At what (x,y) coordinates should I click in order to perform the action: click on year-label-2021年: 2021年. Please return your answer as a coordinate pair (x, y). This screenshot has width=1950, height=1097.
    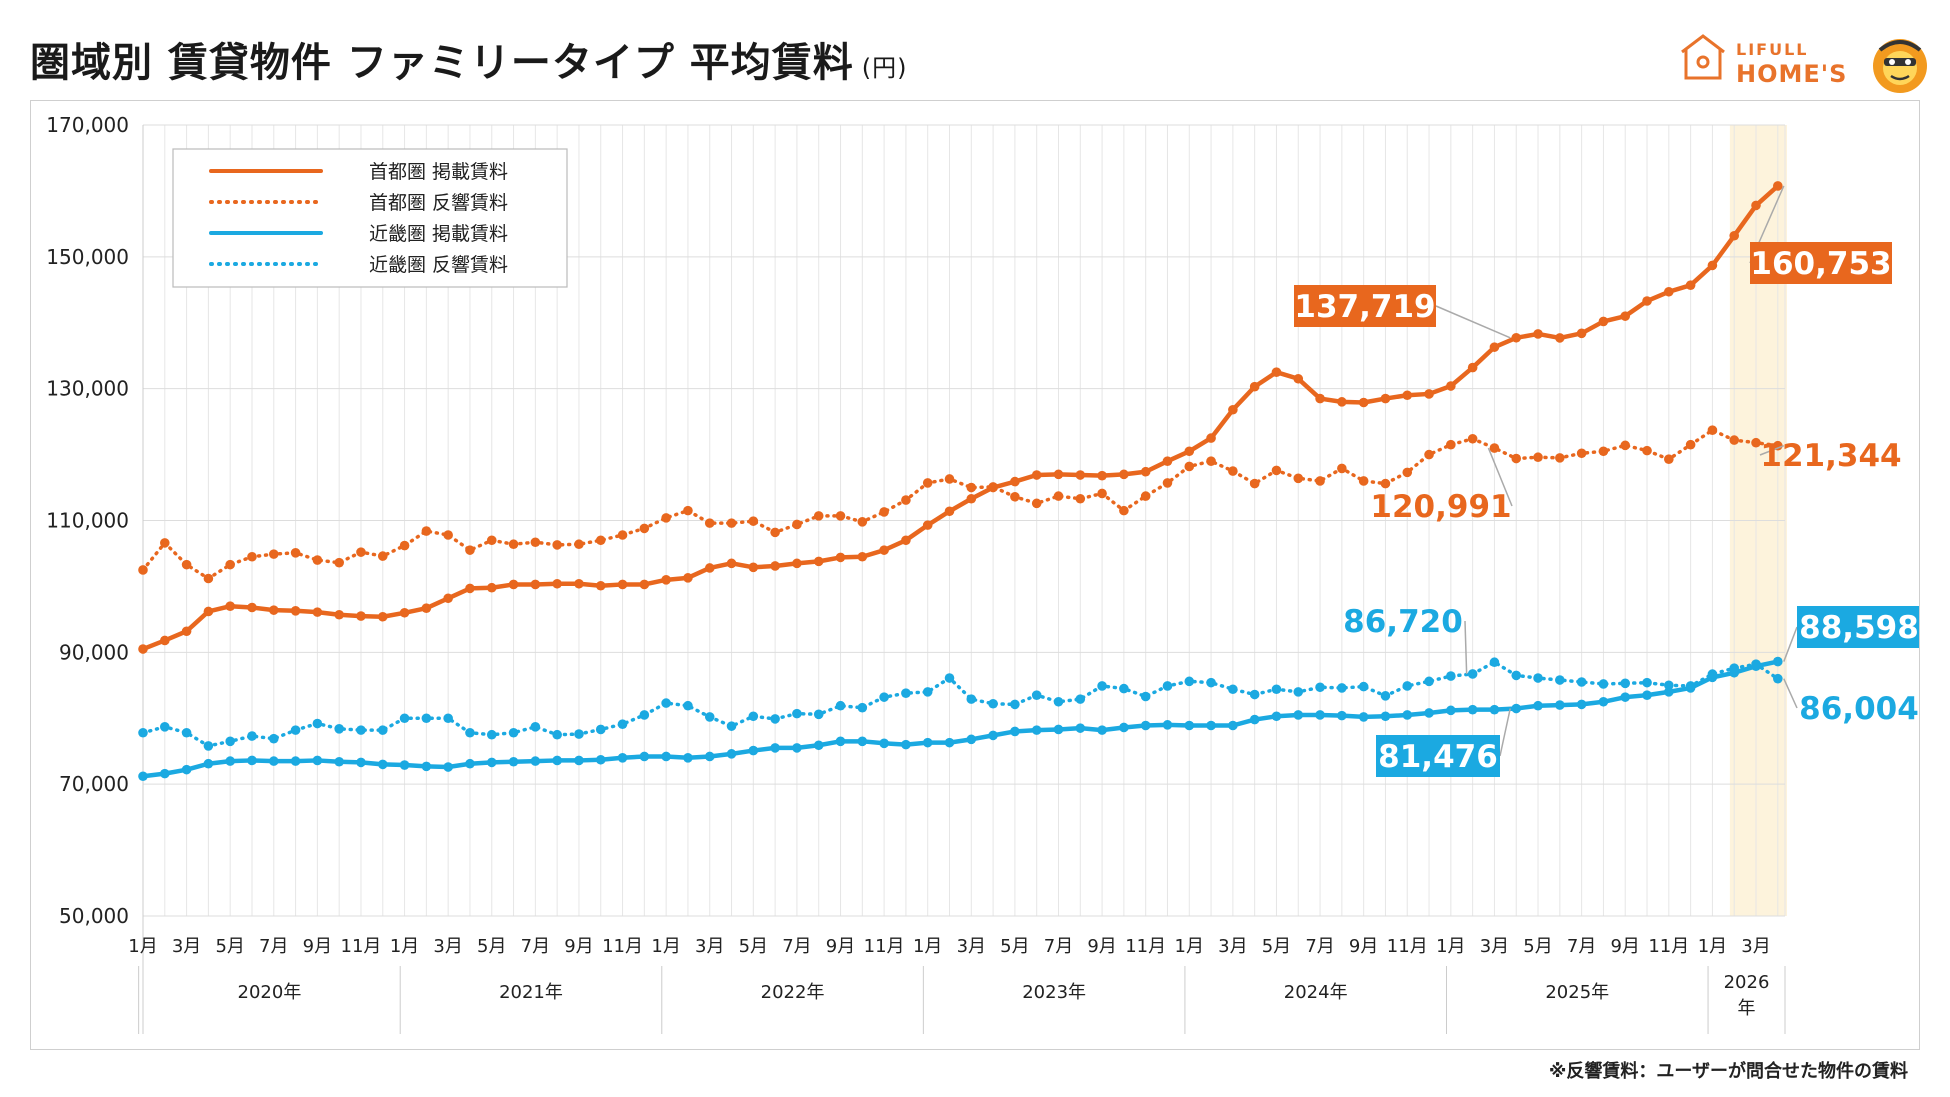
    Looking at the image, I should click on (531, 992).